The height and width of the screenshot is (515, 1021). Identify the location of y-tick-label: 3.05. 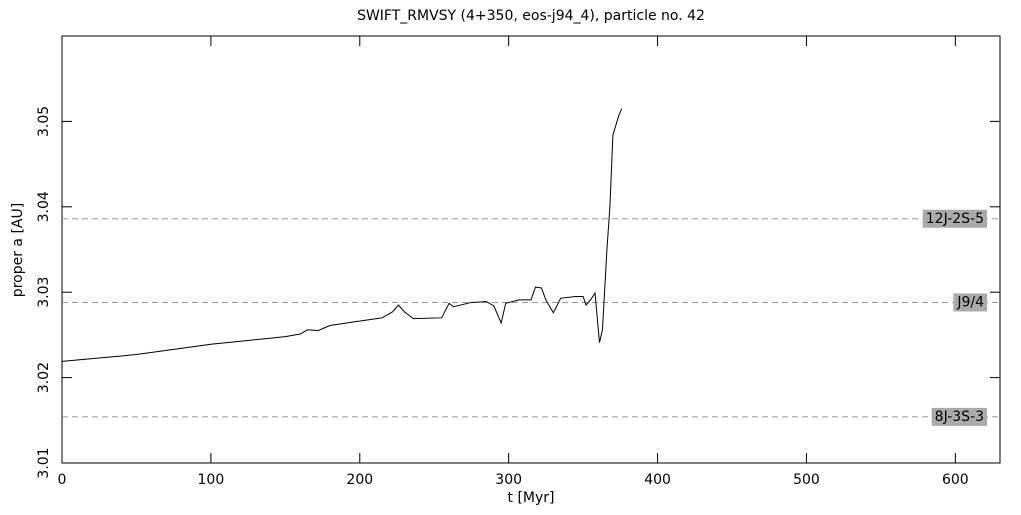
(44, 121).